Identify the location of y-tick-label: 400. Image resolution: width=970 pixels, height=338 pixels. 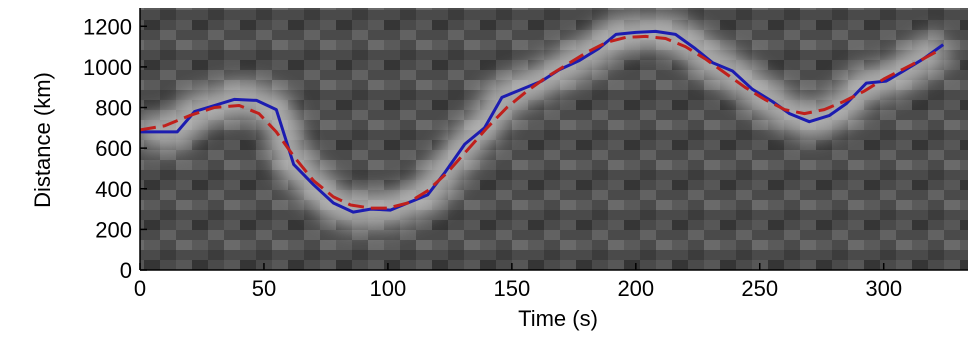
(113, 189).